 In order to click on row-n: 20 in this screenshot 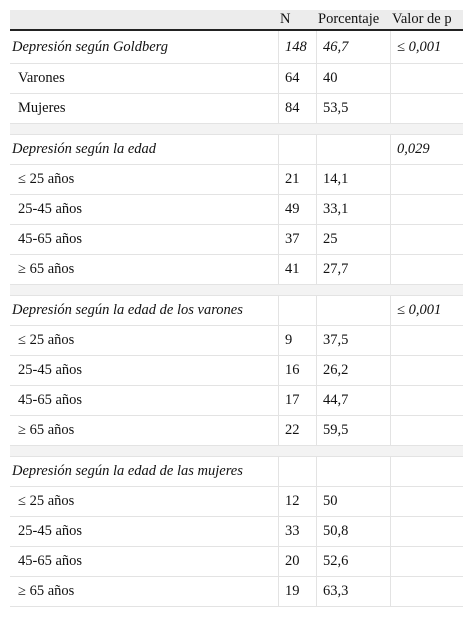, I will do `click(297, 561)`.